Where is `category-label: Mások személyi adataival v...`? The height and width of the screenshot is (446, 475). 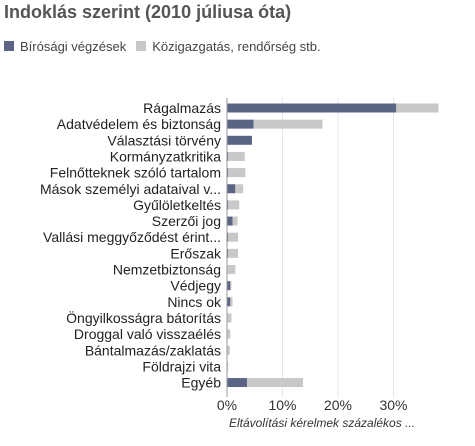
category-label: Mások személyi adataival v... is located at coordinates (130, 189).